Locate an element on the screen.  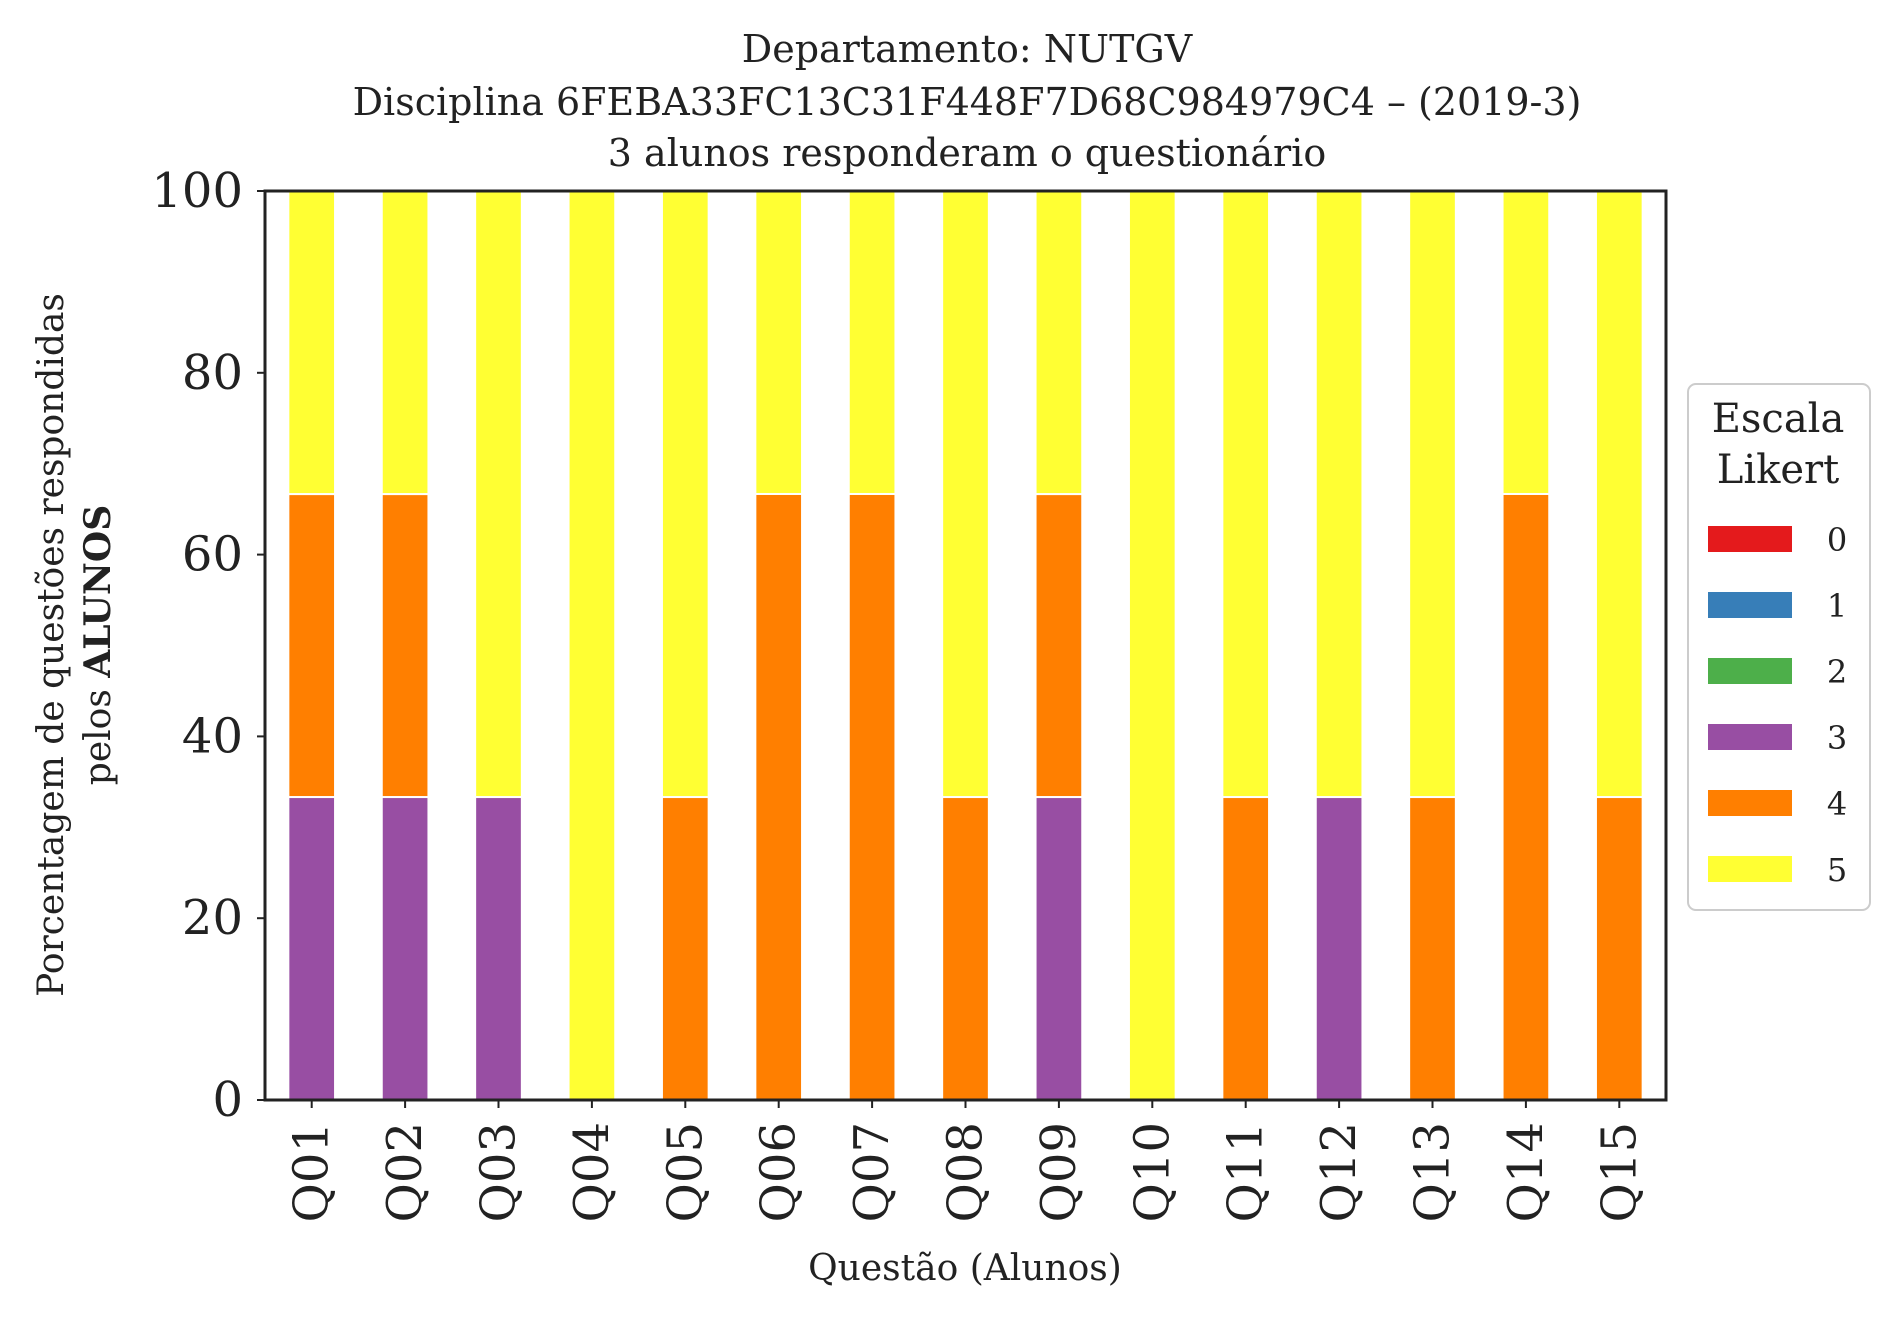
x-tick-label-q04: Q04 is located at coordinates (592, 1172).